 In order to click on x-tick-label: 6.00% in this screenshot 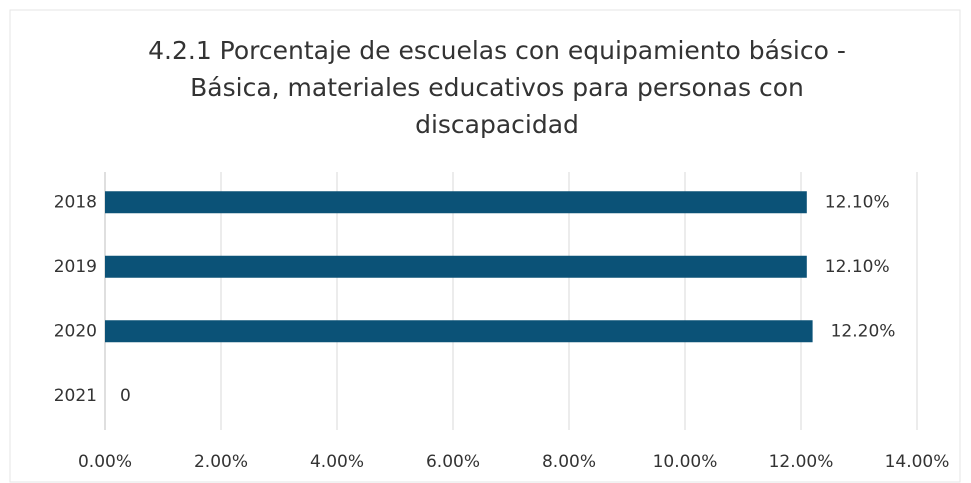, I will do `click(453, 462)`.